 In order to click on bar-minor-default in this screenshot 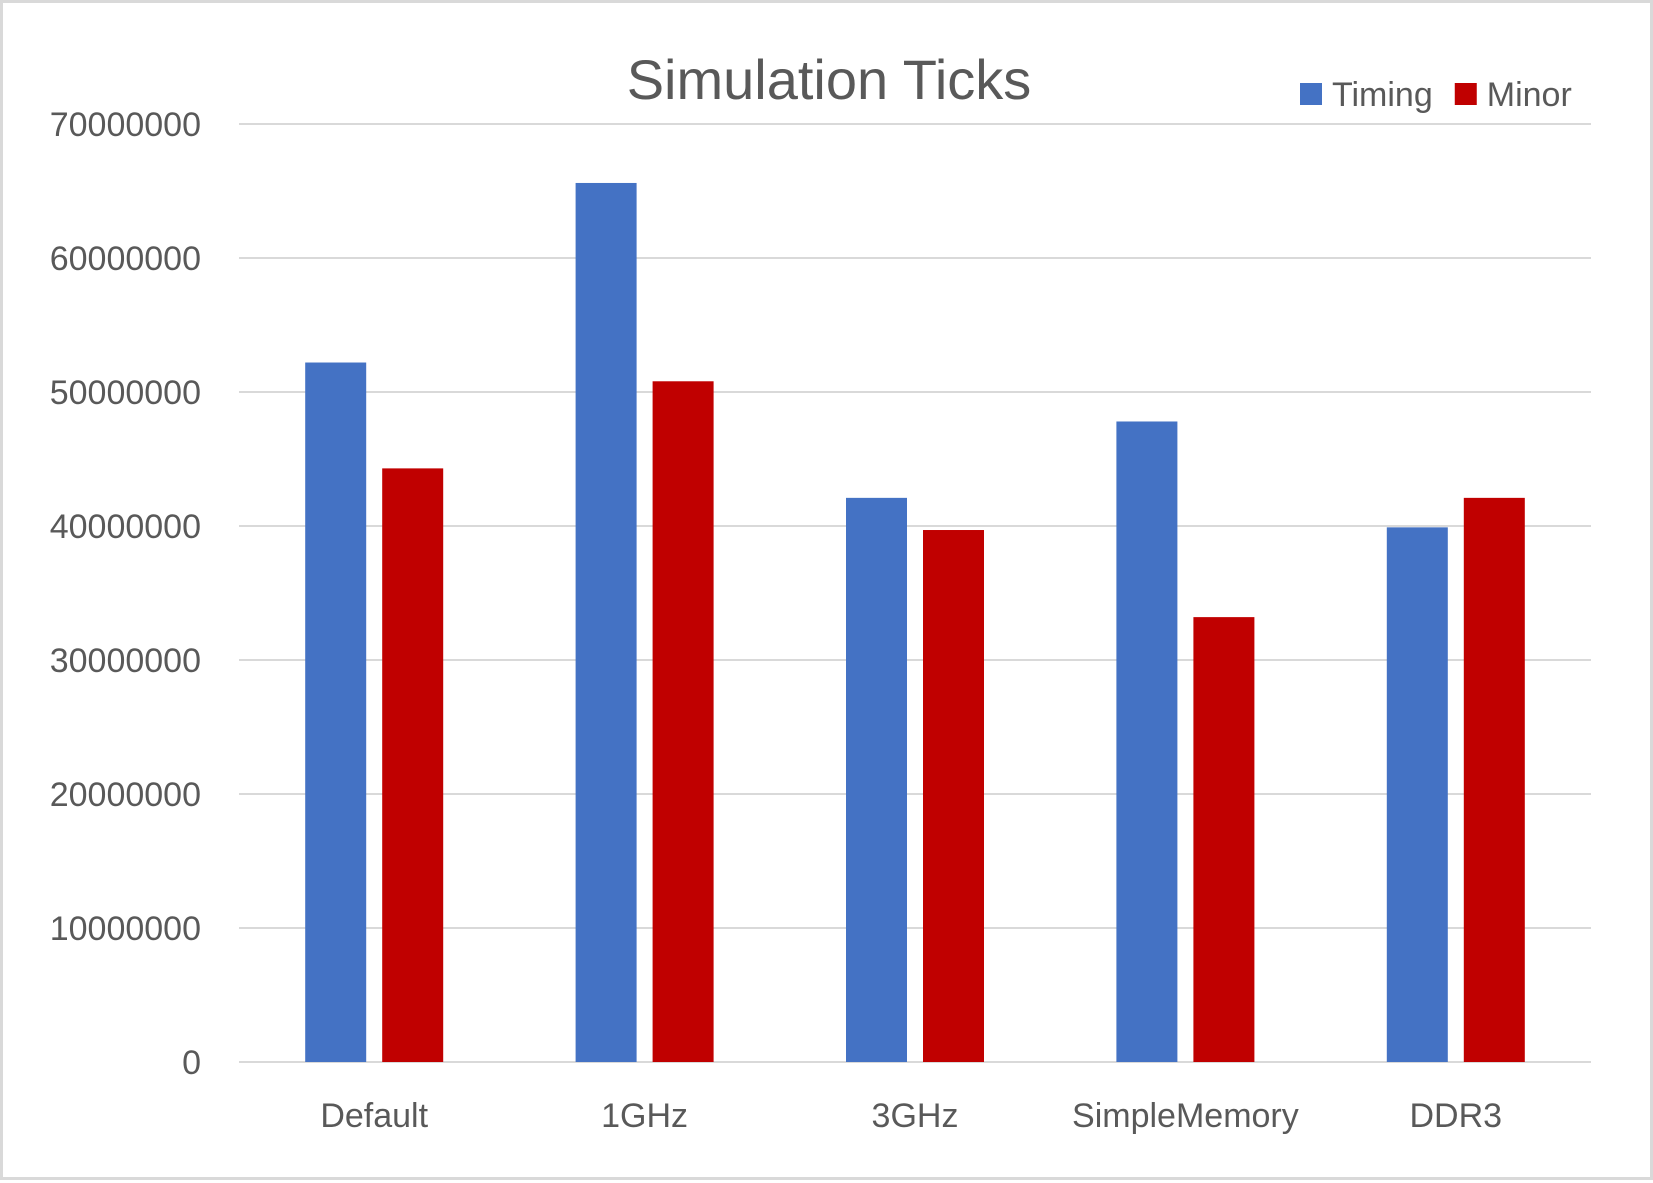, I will do `click(413, 765)`.